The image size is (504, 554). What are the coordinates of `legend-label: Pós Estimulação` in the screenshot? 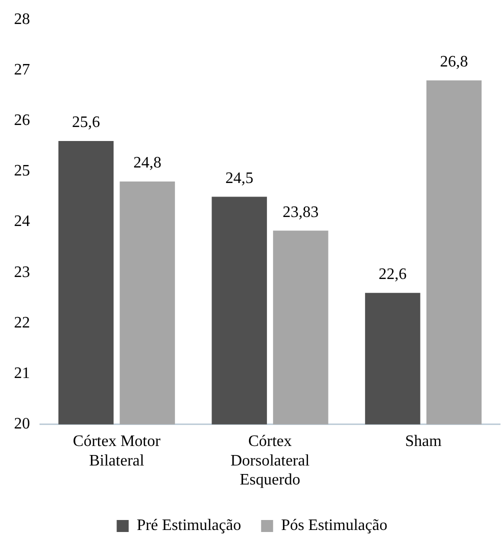 It's located at (334, 525).